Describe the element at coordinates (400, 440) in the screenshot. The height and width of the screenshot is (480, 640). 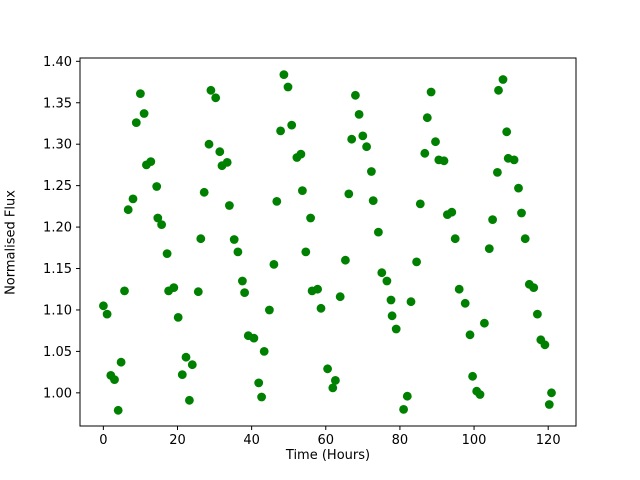
I see `x-tick-label: 80` at that location.